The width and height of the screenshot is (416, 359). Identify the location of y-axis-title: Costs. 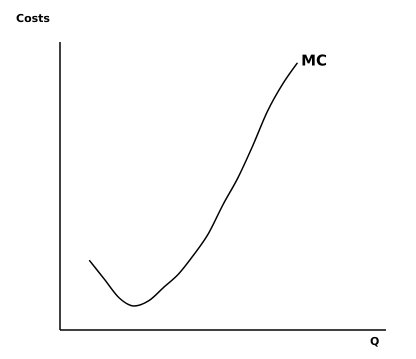
(33, 18).